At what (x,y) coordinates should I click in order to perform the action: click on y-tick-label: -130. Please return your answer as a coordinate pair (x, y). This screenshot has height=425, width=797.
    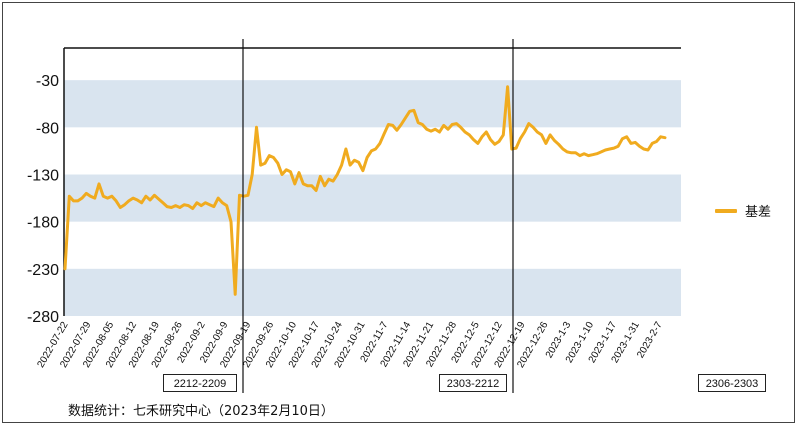
    Looking at the image, I should click on (43, 176).